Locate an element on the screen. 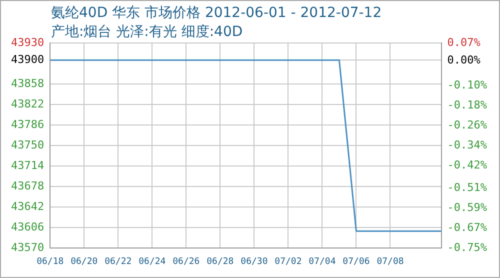  y-tick-label: 43606 is located at coordinates (27, 227).